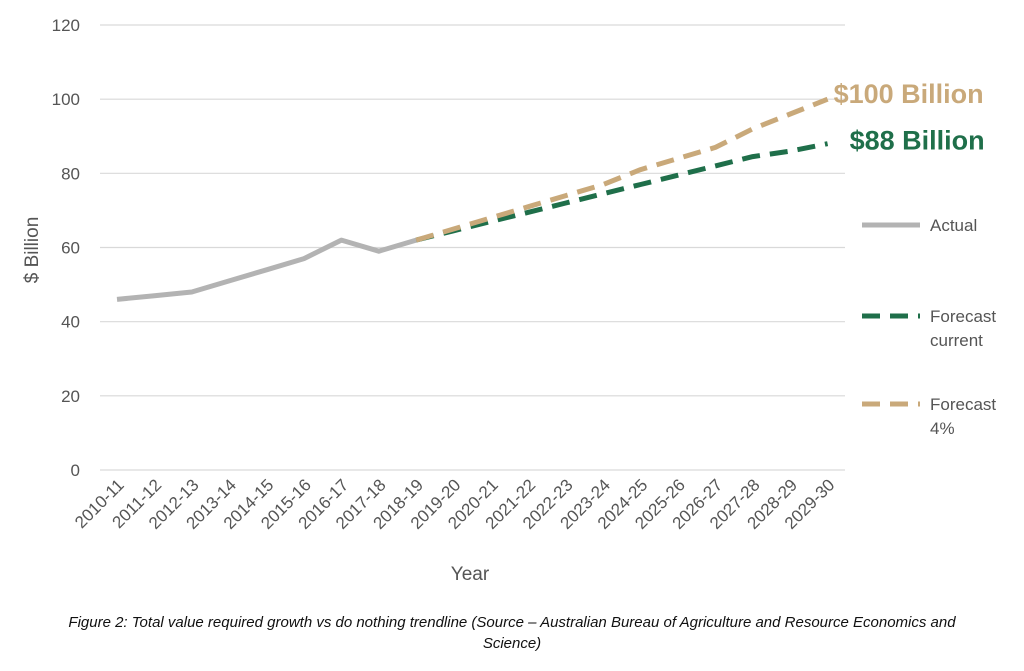 The width and height of the screenshot is (1024, 671). What do you see at coordinates (70, 173) in the screenshot?
I see `y-tick-label: 80` at bounding box center [70, 173].